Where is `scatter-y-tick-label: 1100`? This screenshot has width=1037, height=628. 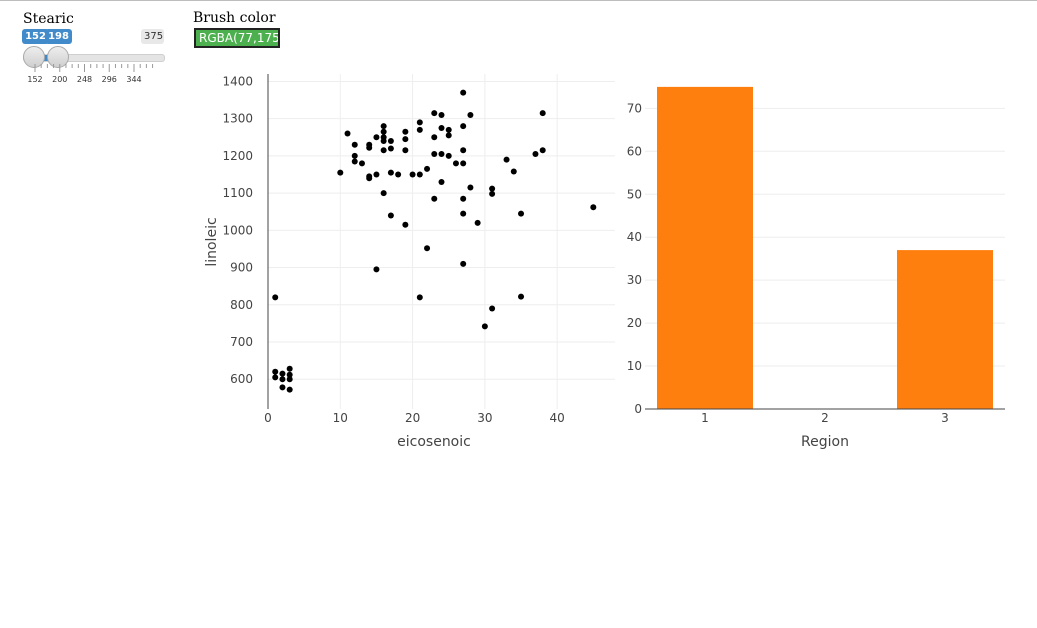 scatter-y-tick-label: 1100 is located at coordinates (237, 193).